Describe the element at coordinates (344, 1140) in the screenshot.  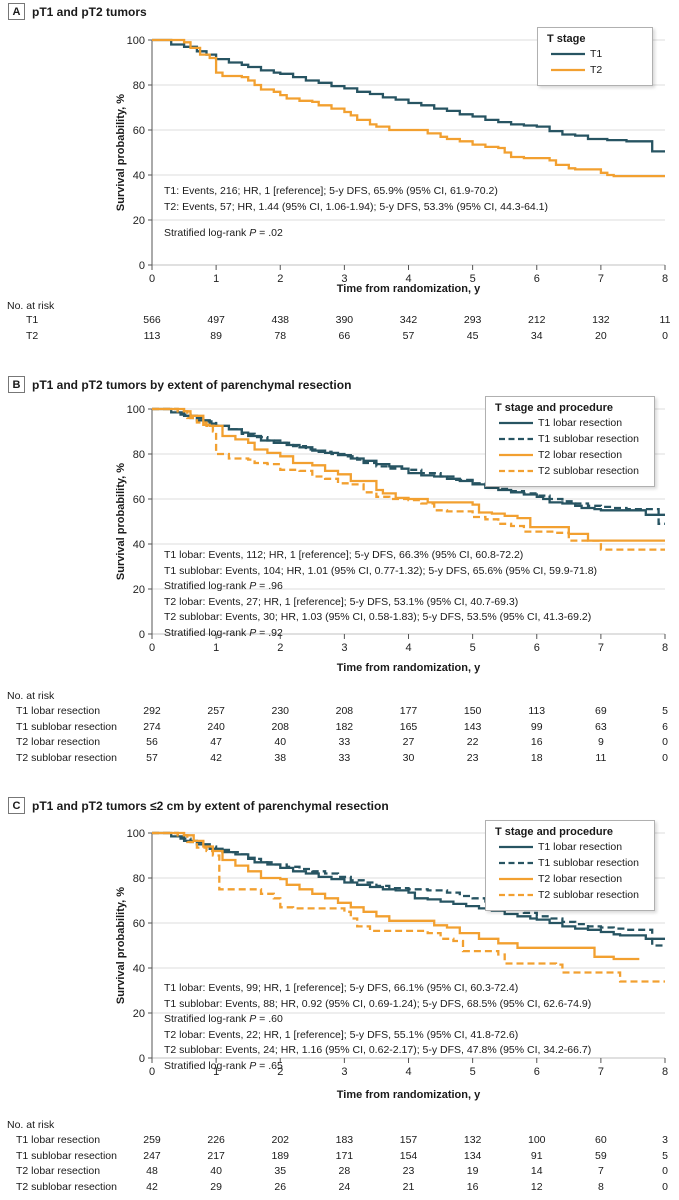
I see `risk-value: 183` at that location.